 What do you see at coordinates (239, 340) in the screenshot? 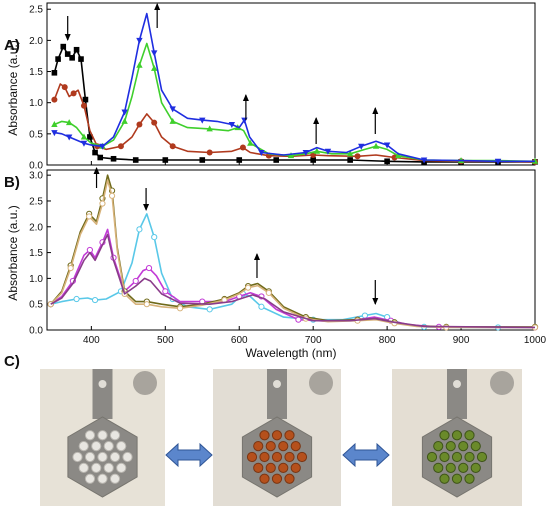
I see `x-tick-label: 600` at bounding box center [239, 340].